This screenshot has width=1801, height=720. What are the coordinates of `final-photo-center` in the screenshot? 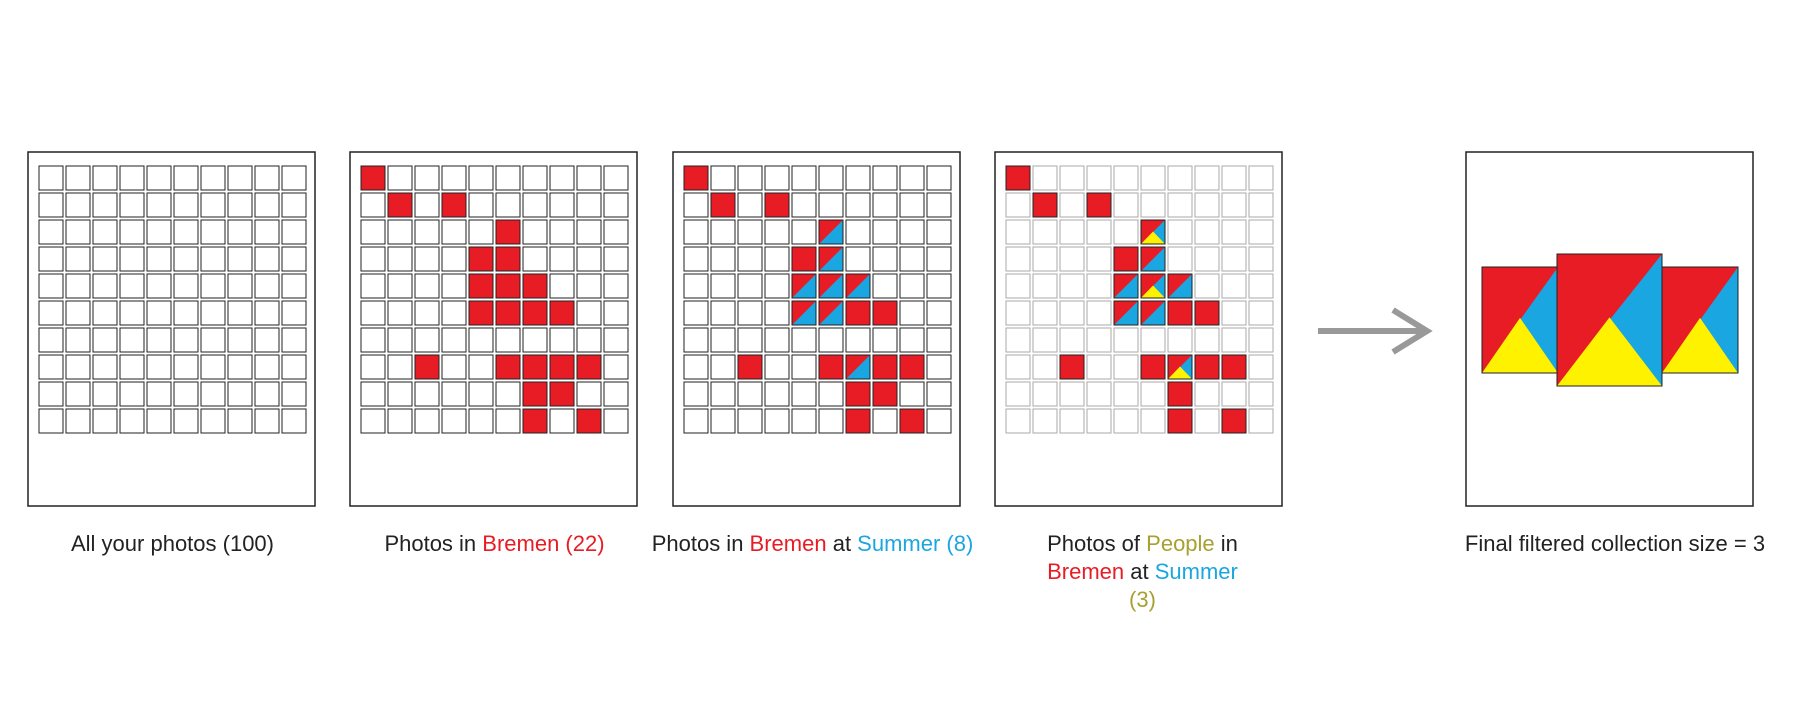 It's located at (1609, 320).